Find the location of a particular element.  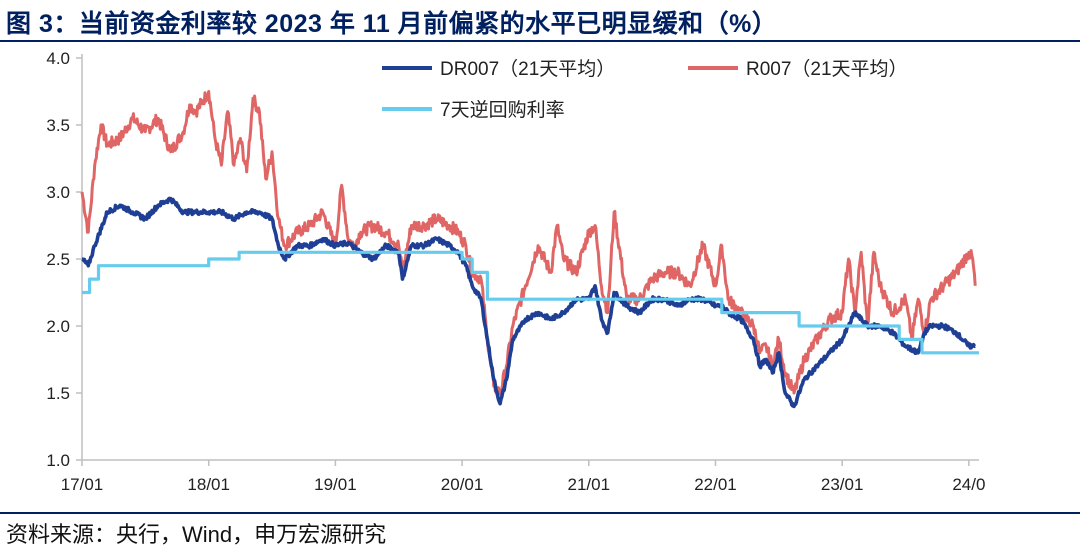

x-tick-label: 22/01 is located at coordinates (715, 484).